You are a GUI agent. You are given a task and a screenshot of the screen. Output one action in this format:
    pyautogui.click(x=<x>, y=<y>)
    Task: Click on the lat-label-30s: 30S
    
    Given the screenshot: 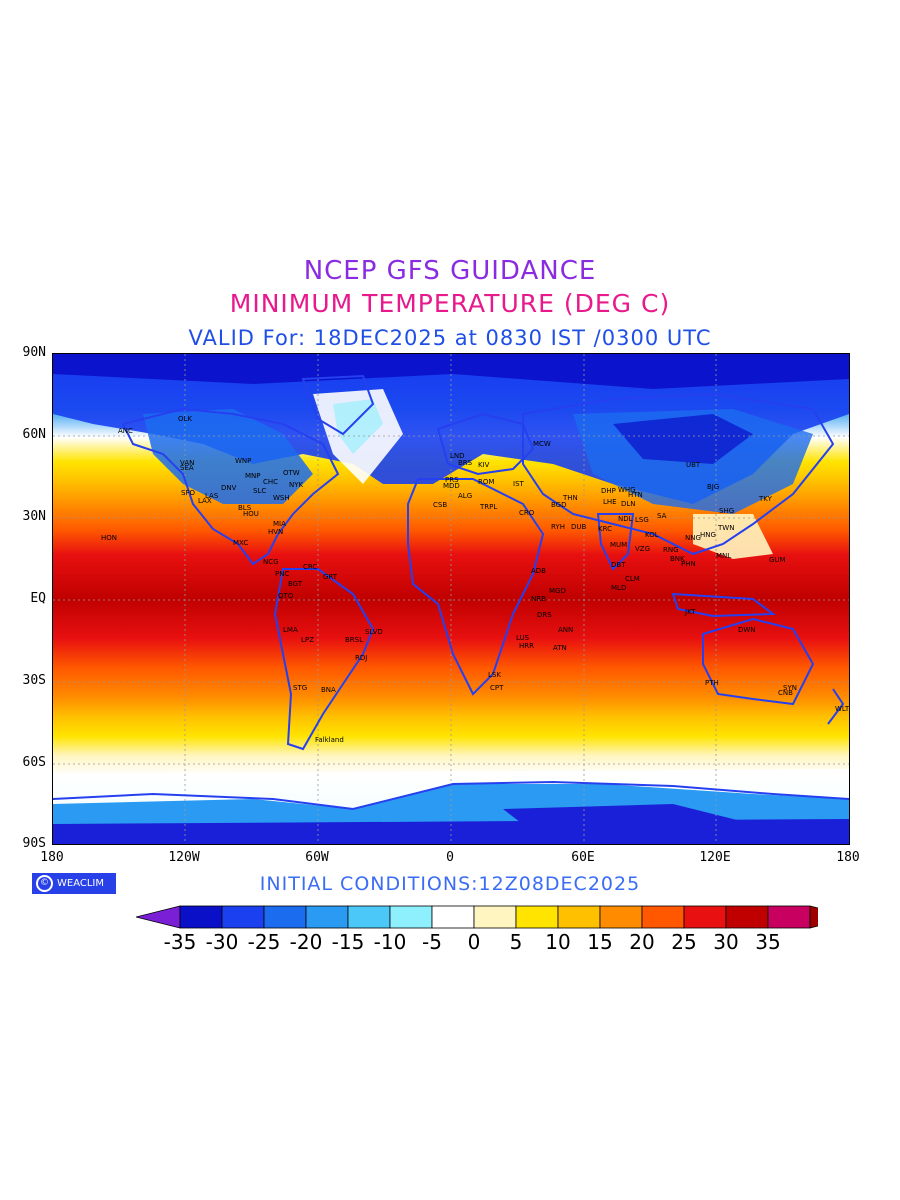 What is the action you would take?
    pyautogui.click(x=34, y=680)
    